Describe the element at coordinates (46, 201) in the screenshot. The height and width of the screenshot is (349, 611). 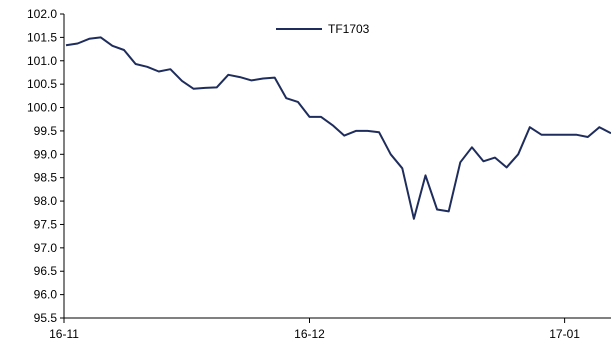
I see `y-tick-label: 98.0` at that location.